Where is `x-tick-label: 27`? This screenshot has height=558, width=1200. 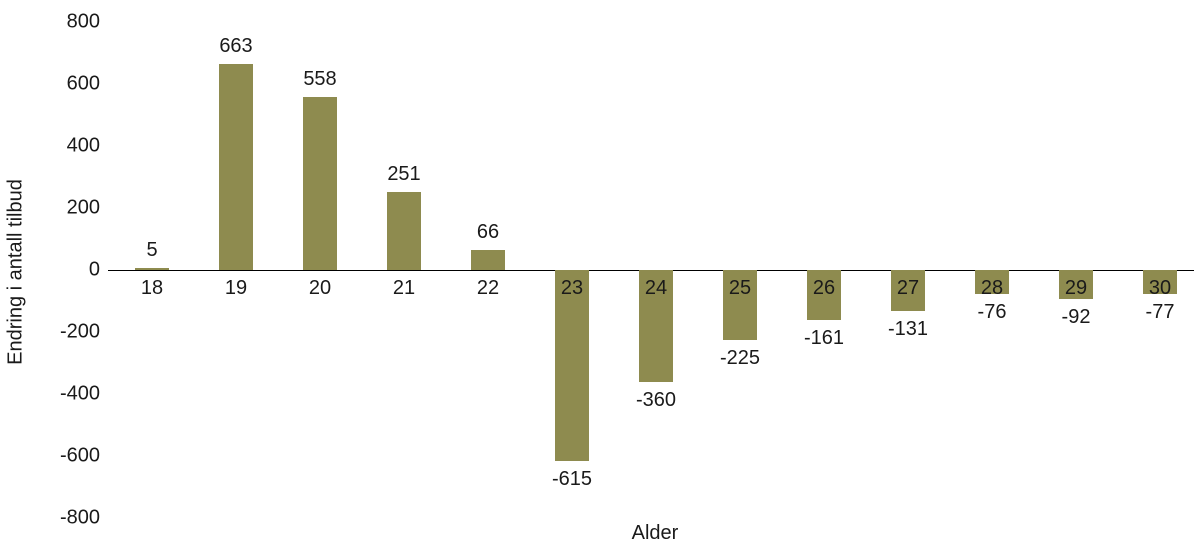
x-tick-label: 27 is located at coordinates (908, 288).